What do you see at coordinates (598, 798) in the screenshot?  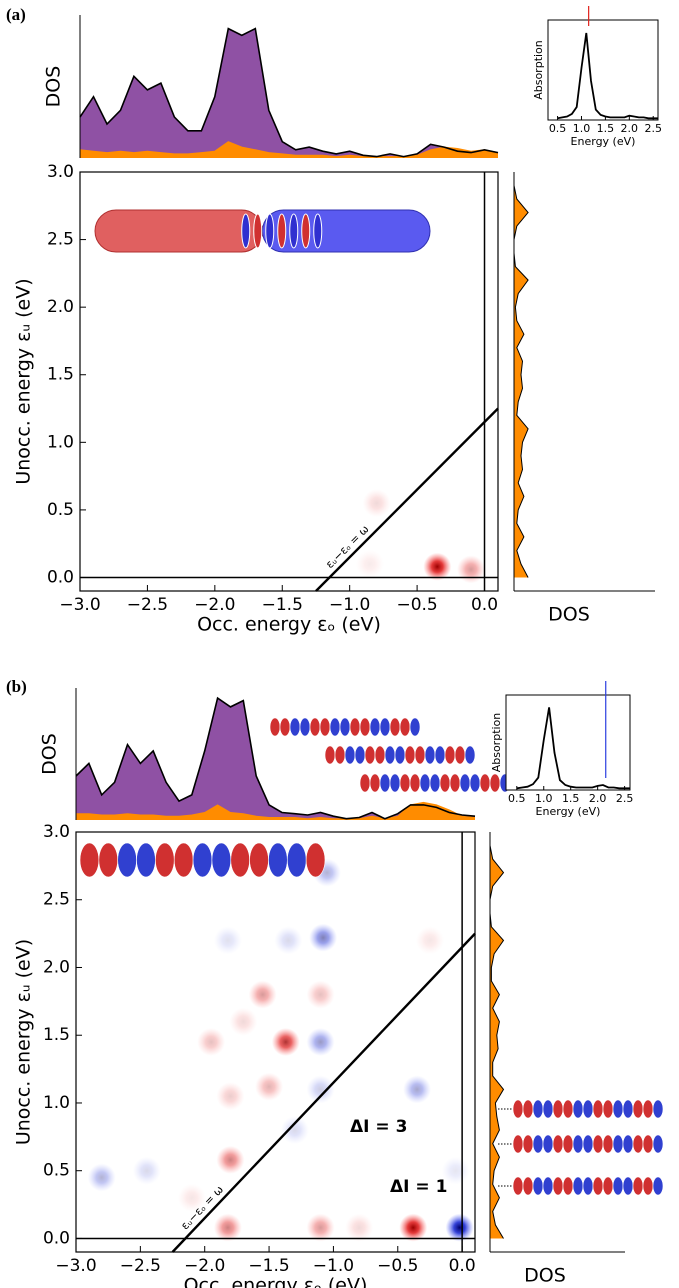 I see `inset-x-tick-label: 2.0` at bounding box center [598, 798].